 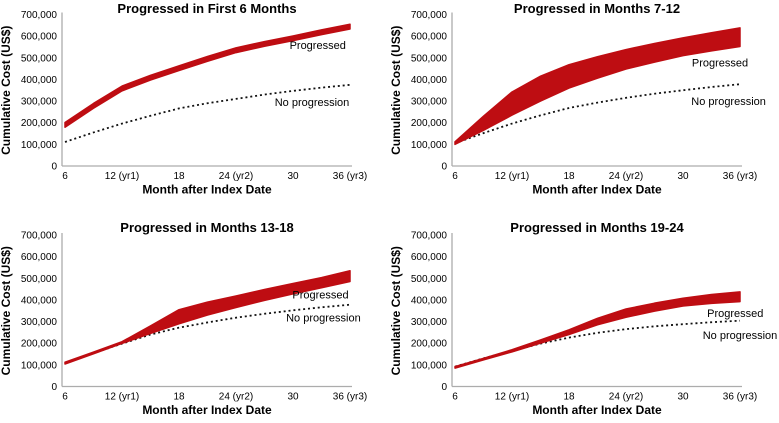 What do you see at coordinates (206, 227) in the screenshot?
I see `chart-title: Progressed in Months 13-18` at bounding box center [206, 227].